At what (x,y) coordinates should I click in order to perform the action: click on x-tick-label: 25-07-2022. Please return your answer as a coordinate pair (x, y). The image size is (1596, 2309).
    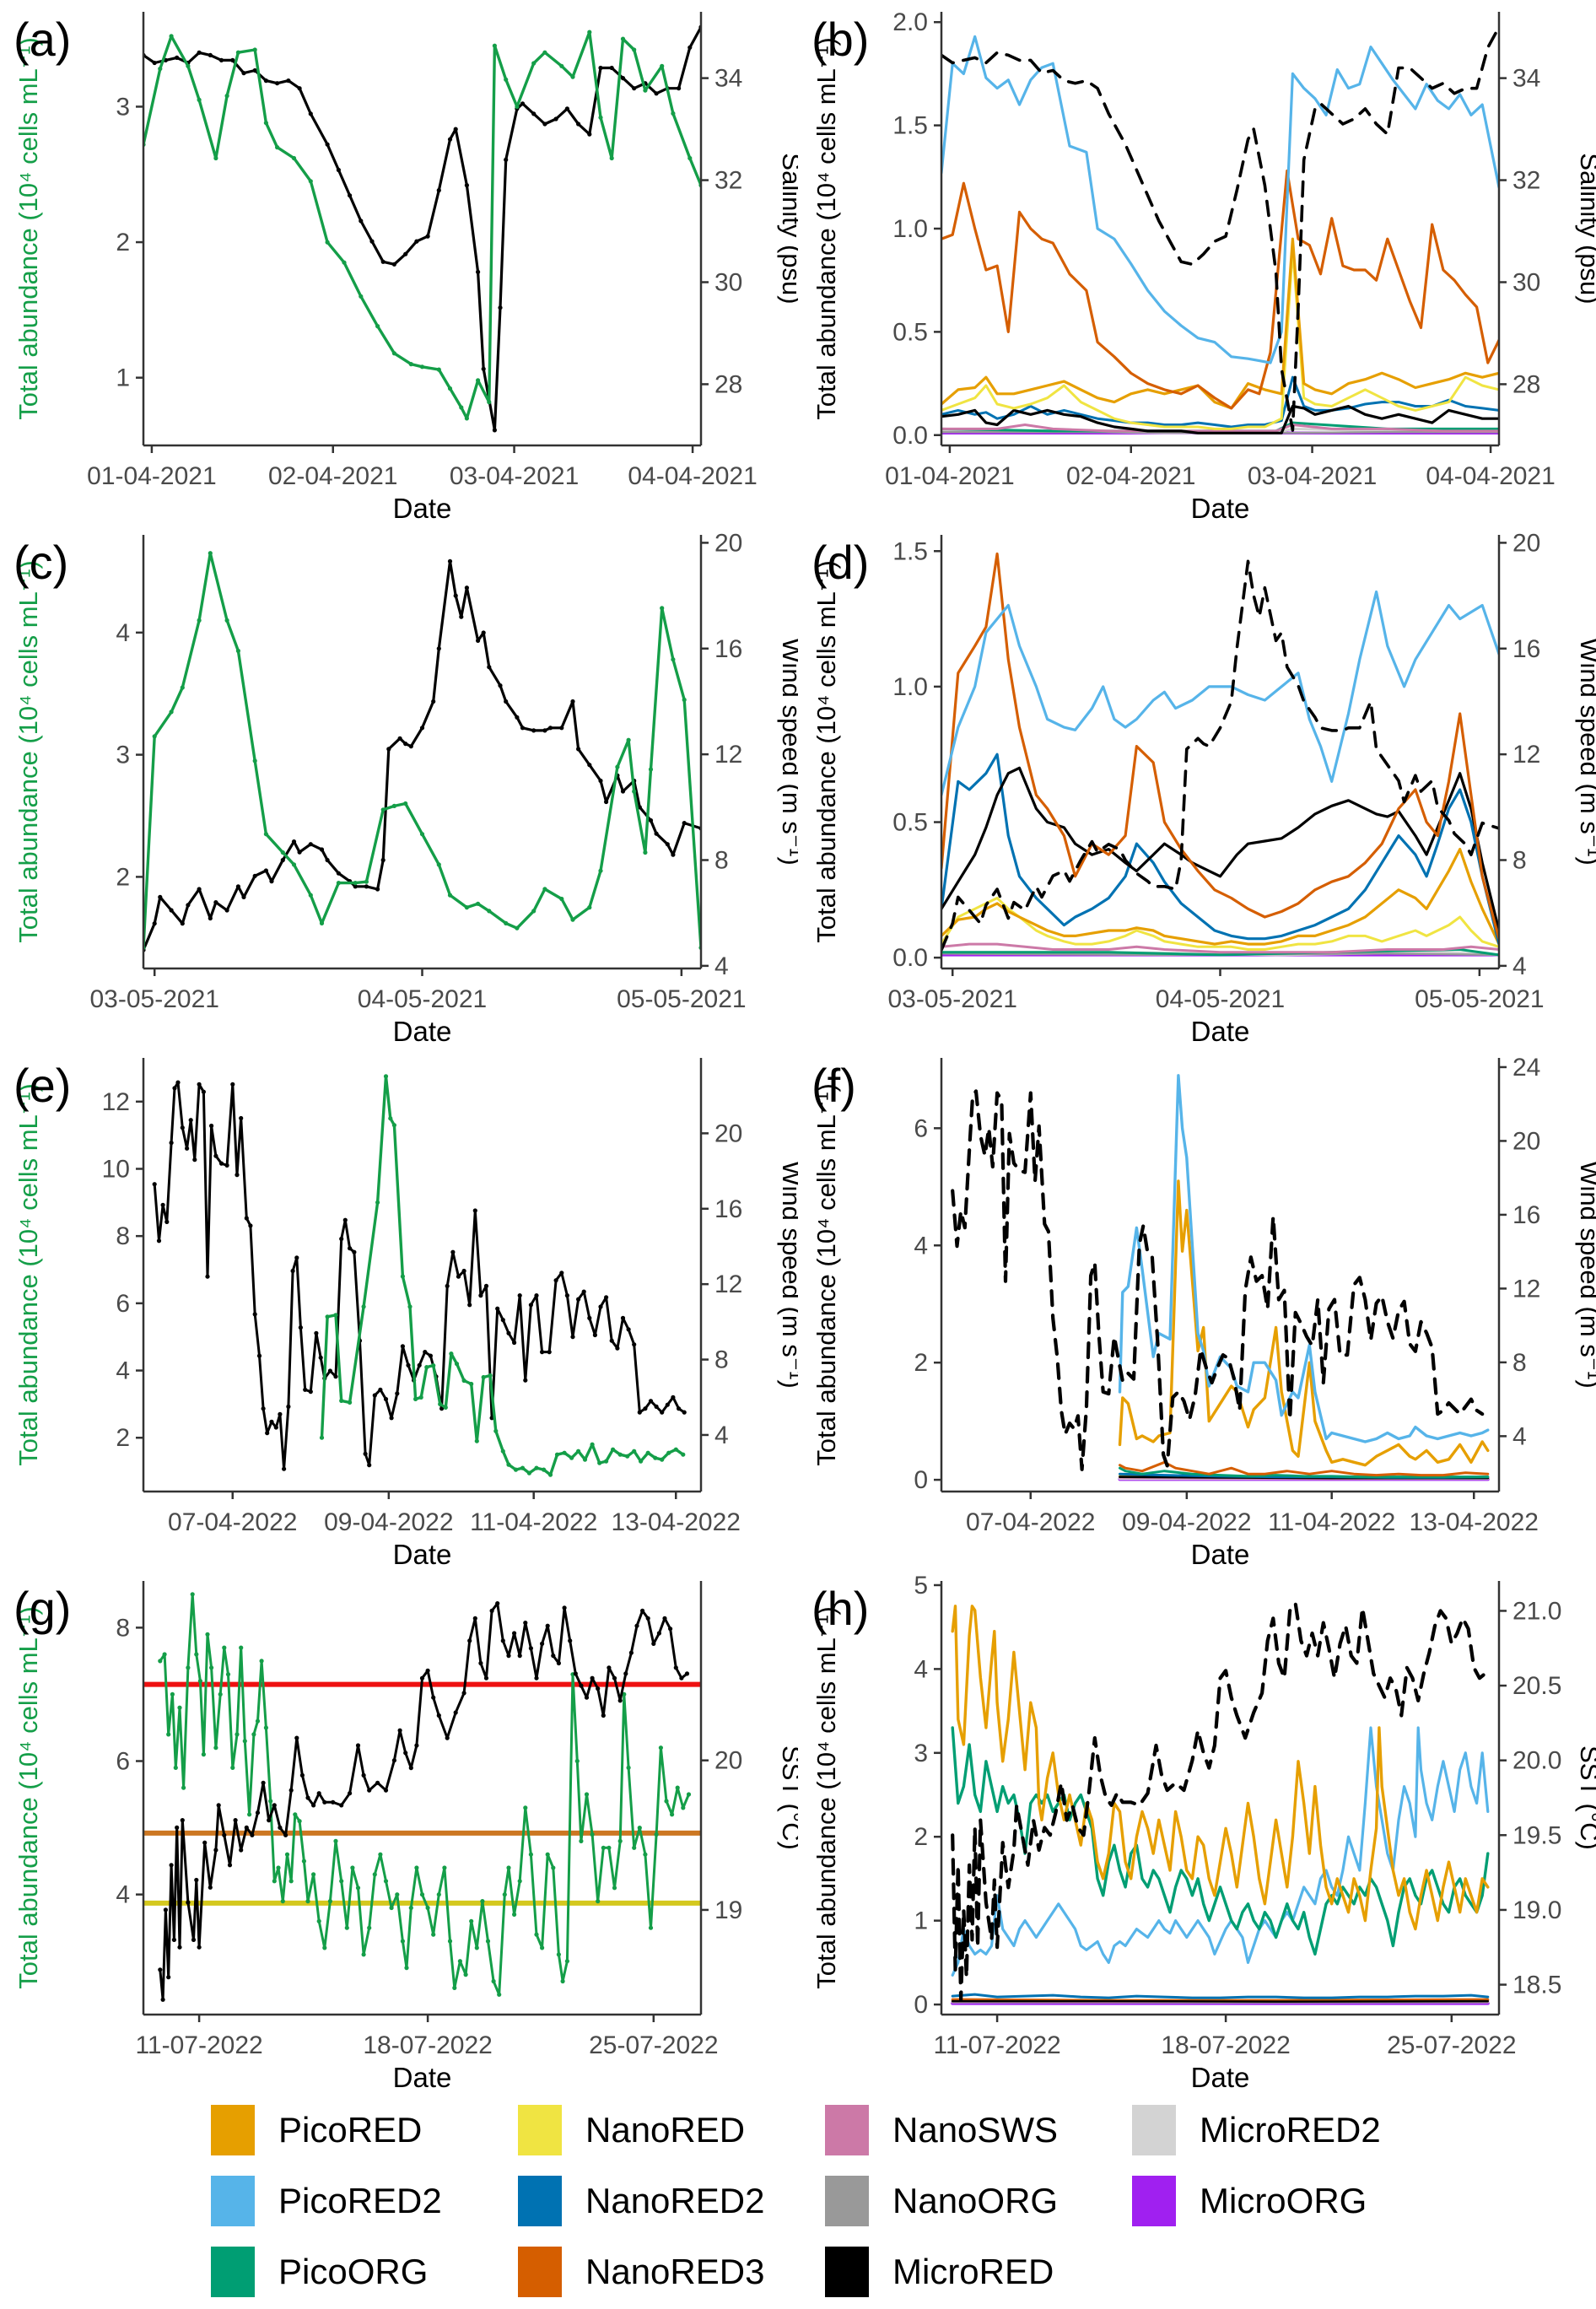
    Looking at the image, I should click on (653, 2045).